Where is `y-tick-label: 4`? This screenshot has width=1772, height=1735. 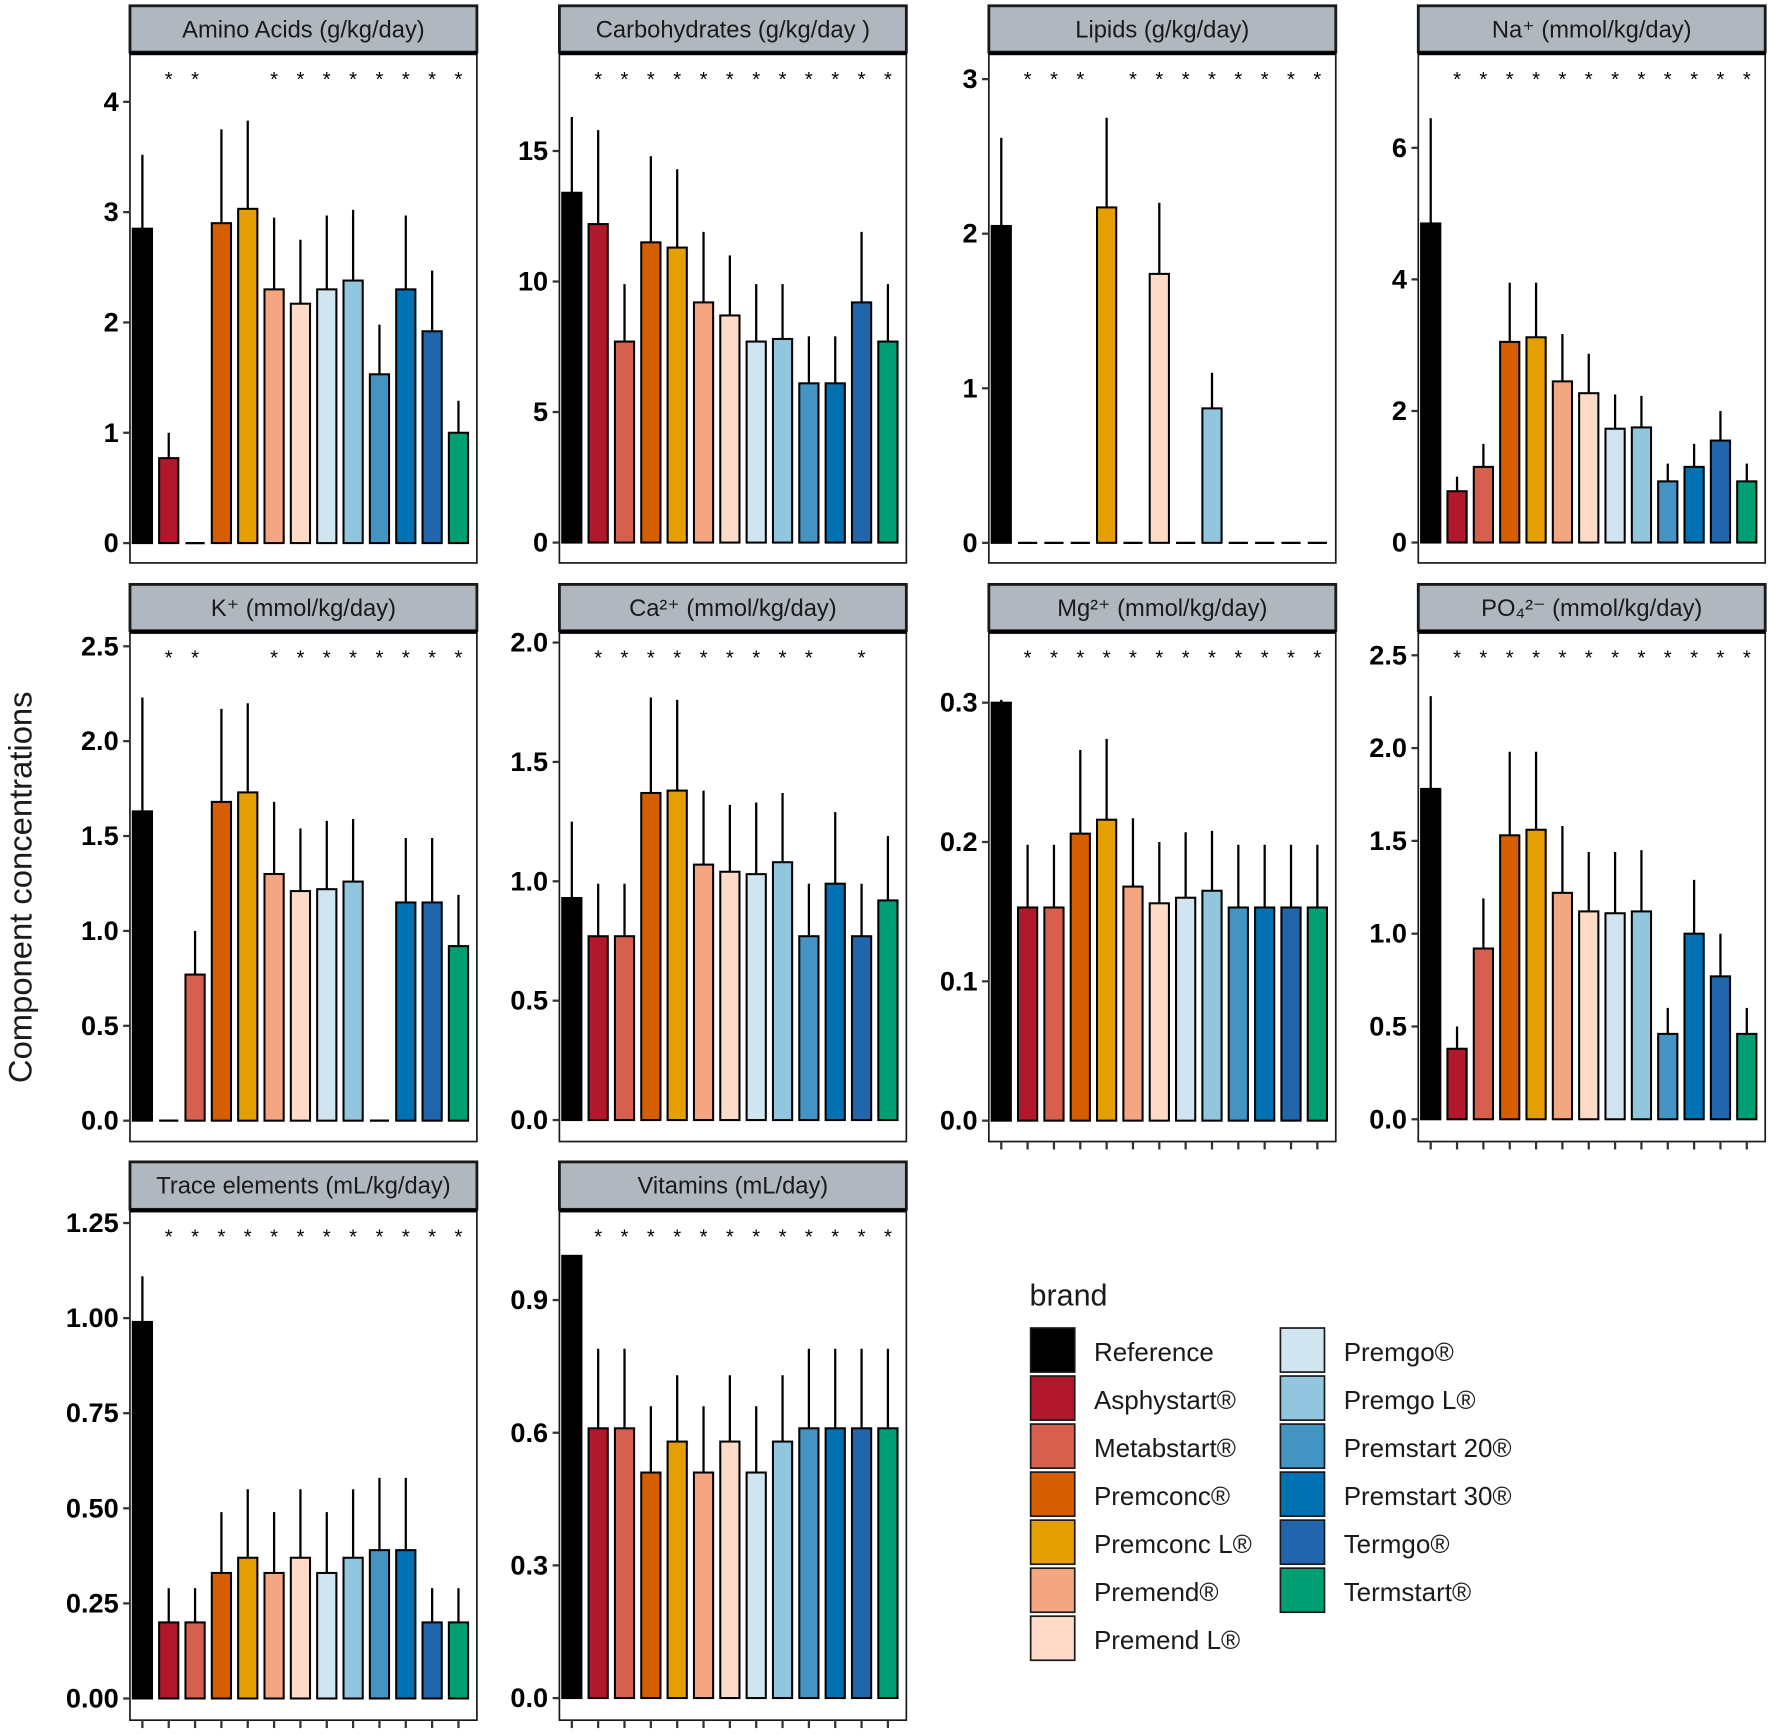
y-tick-label: 4 is located at coordinates (111, 101).